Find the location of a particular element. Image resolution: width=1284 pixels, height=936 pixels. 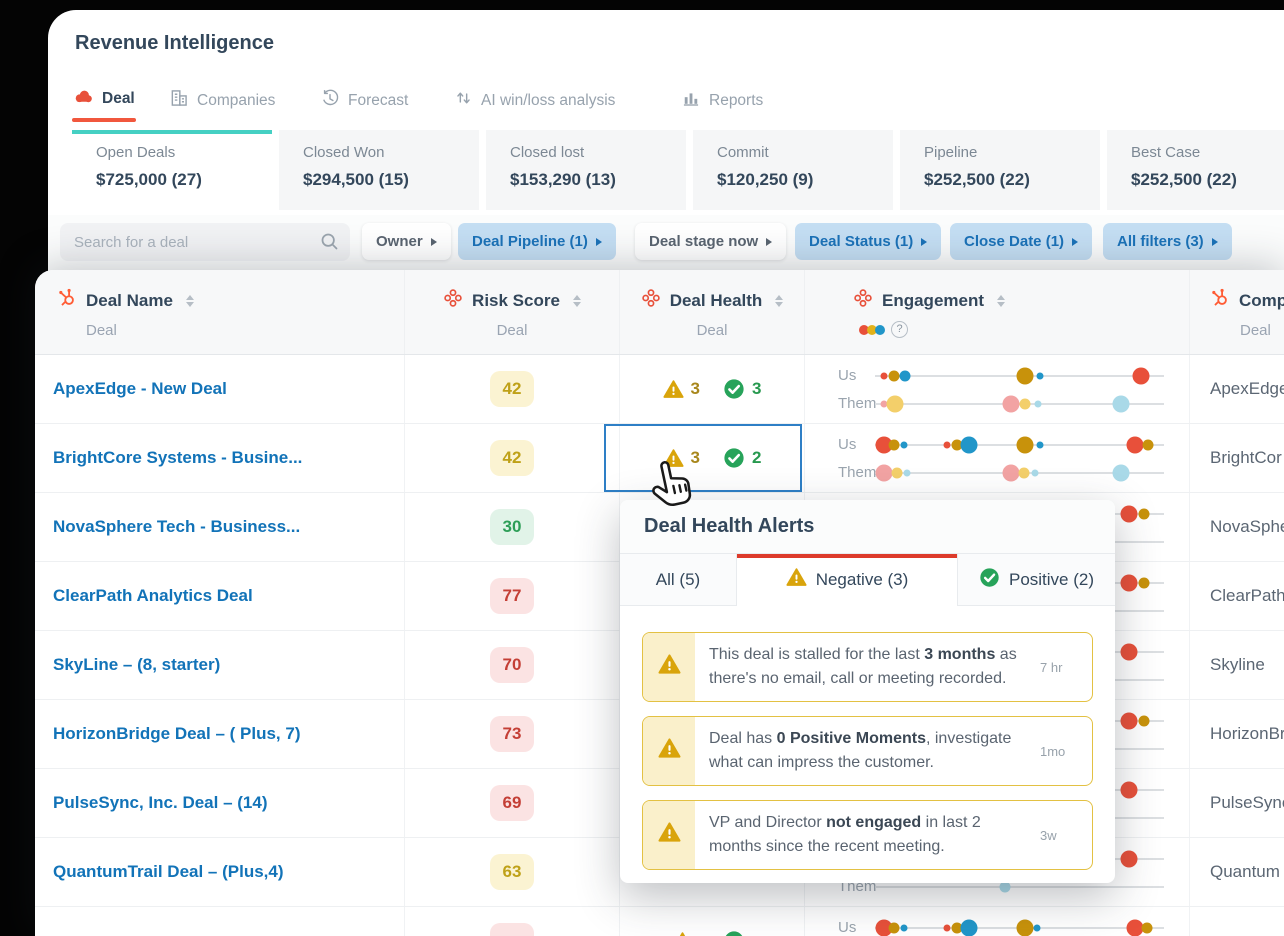

popup-tab-label: Positive (2) is located at coordinates (1051, 579).